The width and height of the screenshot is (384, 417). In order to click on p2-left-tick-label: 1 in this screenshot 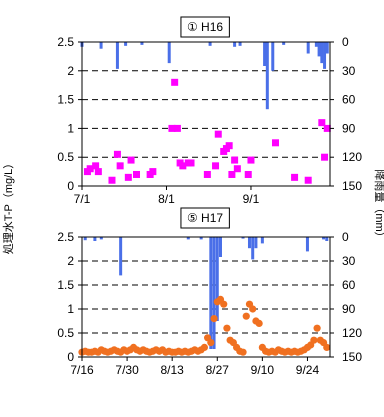, I will do `click(70, 309)`.